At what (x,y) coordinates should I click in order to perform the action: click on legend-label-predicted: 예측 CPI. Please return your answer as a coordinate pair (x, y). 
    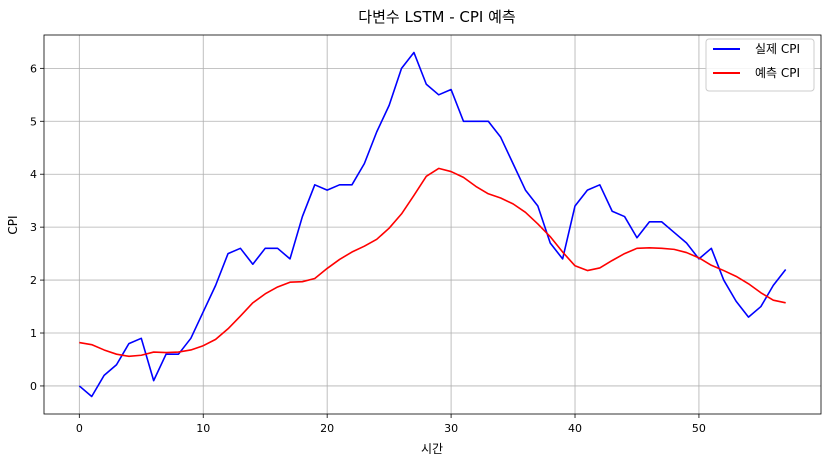
    Looking at the image, I should click on (777, 73).